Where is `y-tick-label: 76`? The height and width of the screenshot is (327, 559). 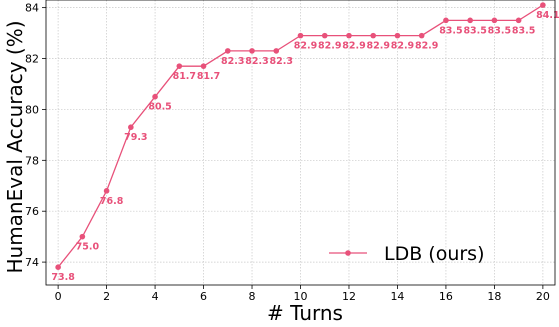 y-tick-label: 76 is located at coordinates (32, 211).